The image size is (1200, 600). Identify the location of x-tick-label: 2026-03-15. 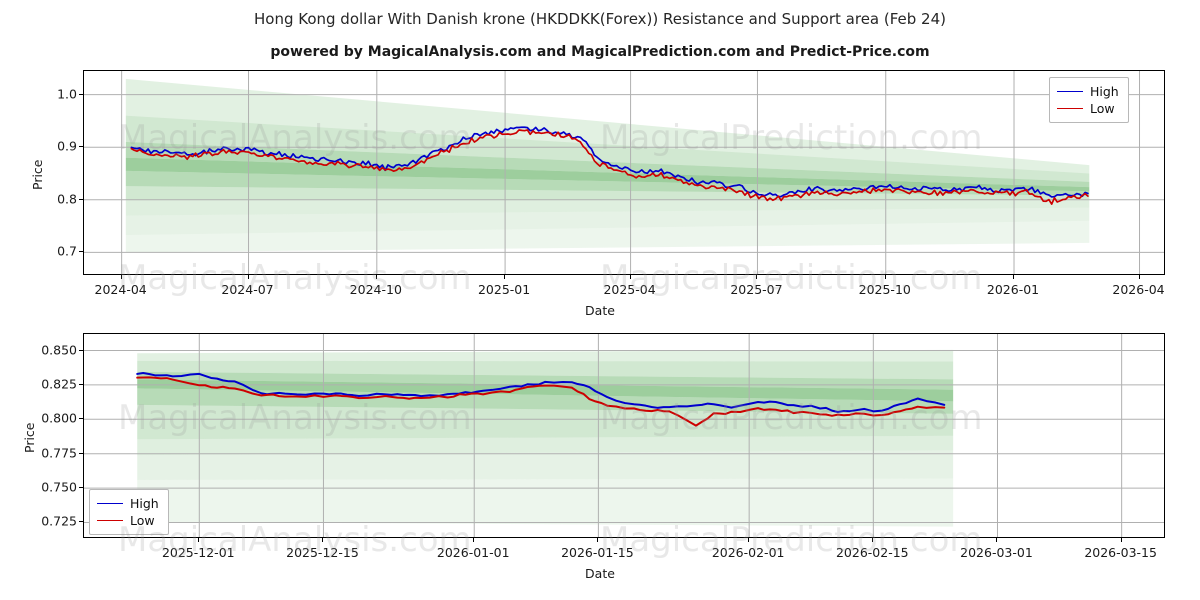
(1120, 552).